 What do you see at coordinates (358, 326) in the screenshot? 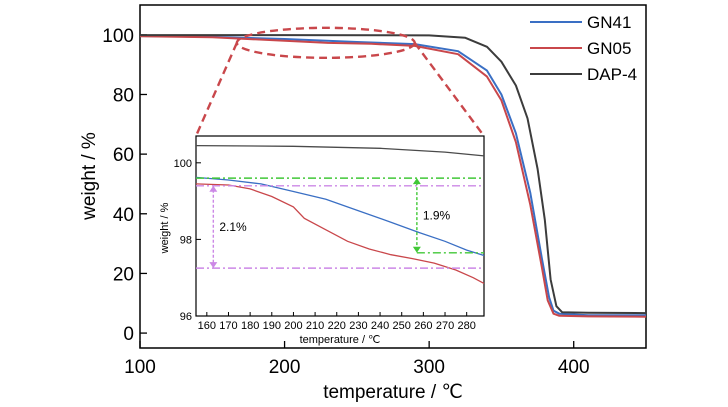
I see `inset-x-tick-label: 230` at bounding box center [358, 326].